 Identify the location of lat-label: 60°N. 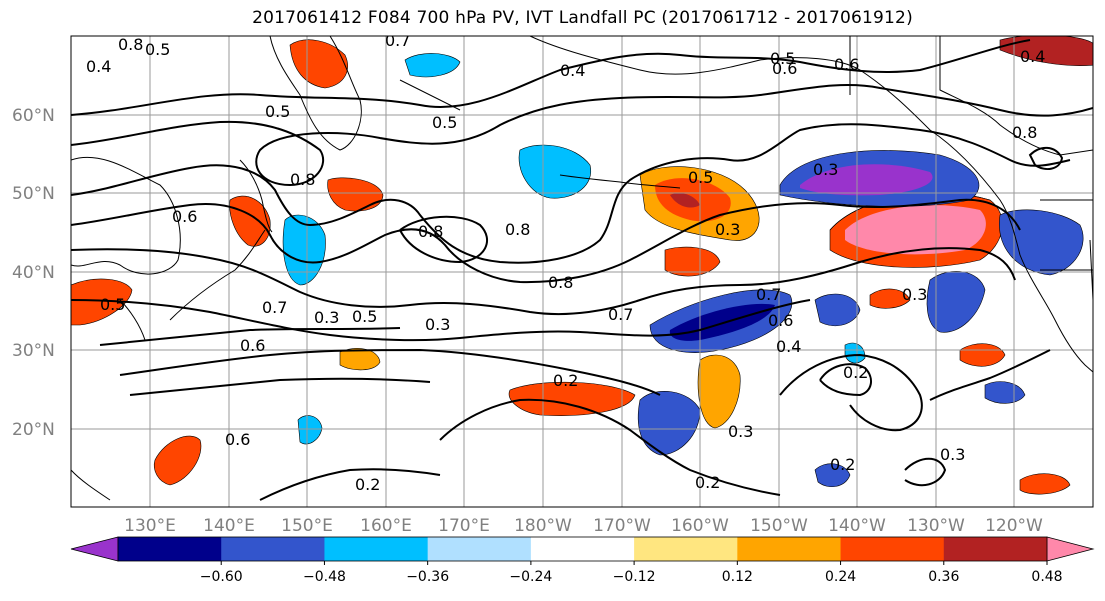
(33, 116).